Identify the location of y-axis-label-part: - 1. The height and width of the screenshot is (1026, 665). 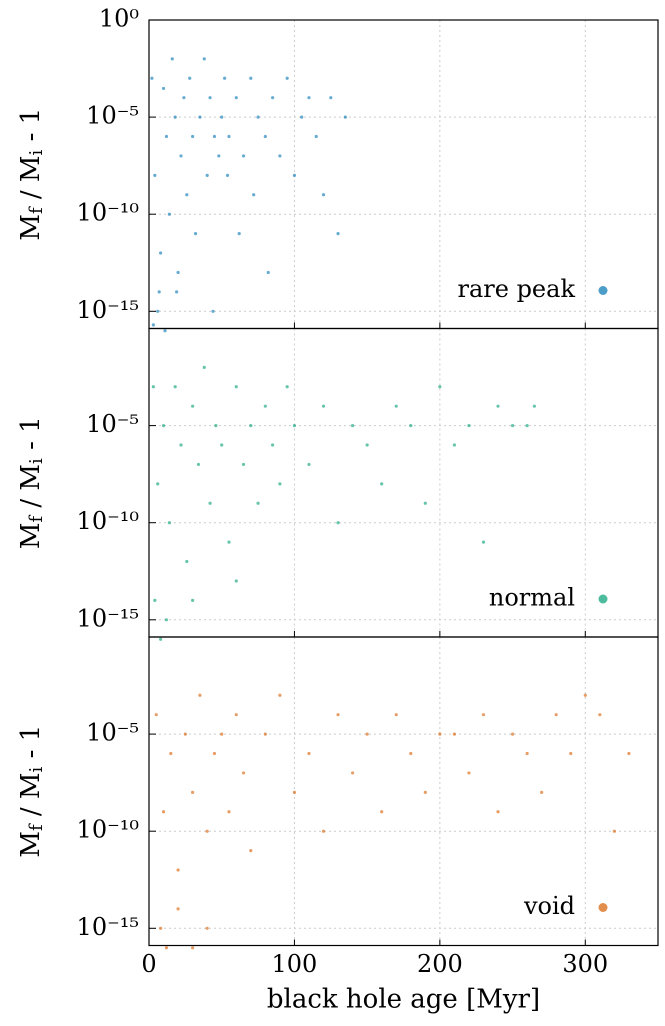
(31, 437).